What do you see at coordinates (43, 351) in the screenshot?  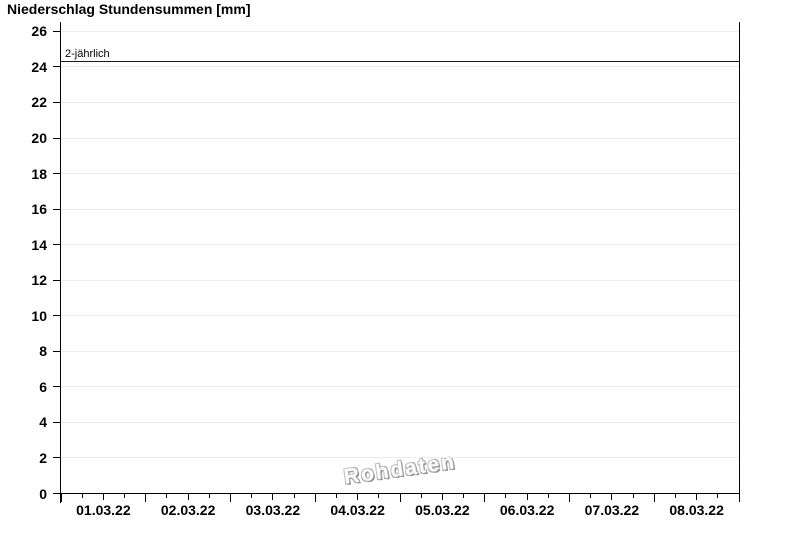 I see `y-axis-tick-label: 8` at bounding box center [43, 351].